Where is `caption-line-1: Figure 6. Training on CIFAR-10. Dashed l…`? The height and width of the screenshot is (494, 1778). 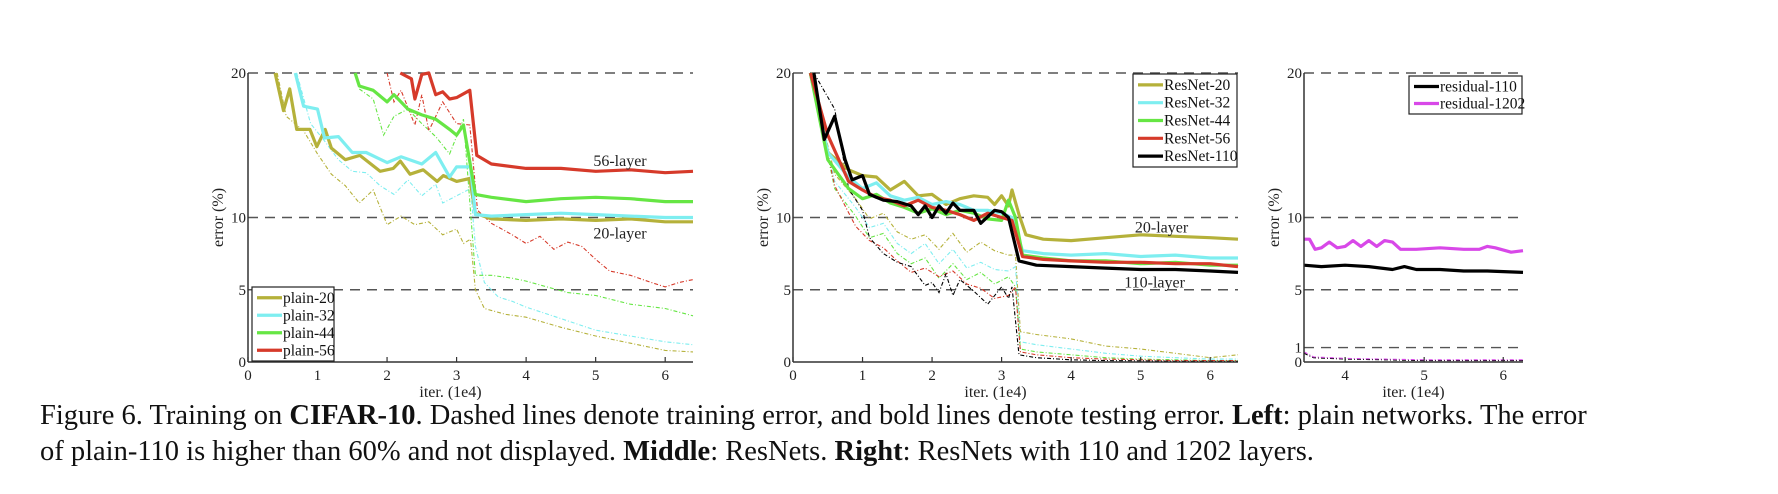 caption-line-1: Figure 6. Training on CIFAR-10. Dashed l… is located at coordinates (813, 416).